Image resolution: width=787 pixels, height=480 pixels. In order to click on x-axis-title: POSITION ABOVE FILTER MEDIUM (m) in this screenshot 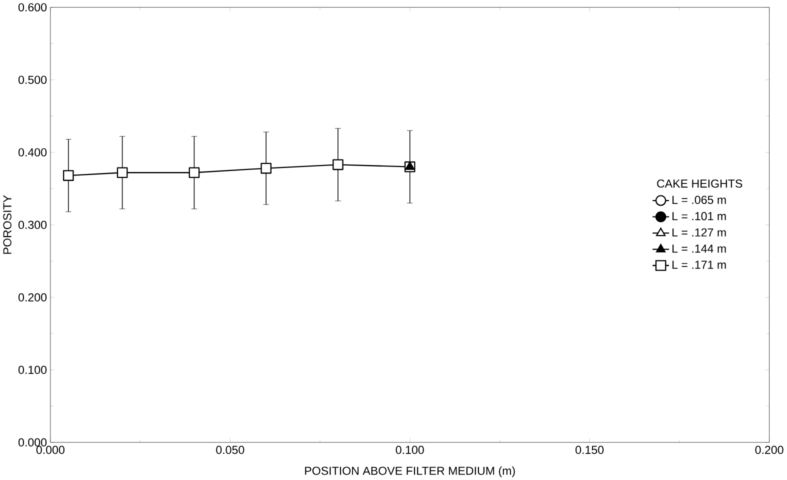, I will do `click(410, 471)`.